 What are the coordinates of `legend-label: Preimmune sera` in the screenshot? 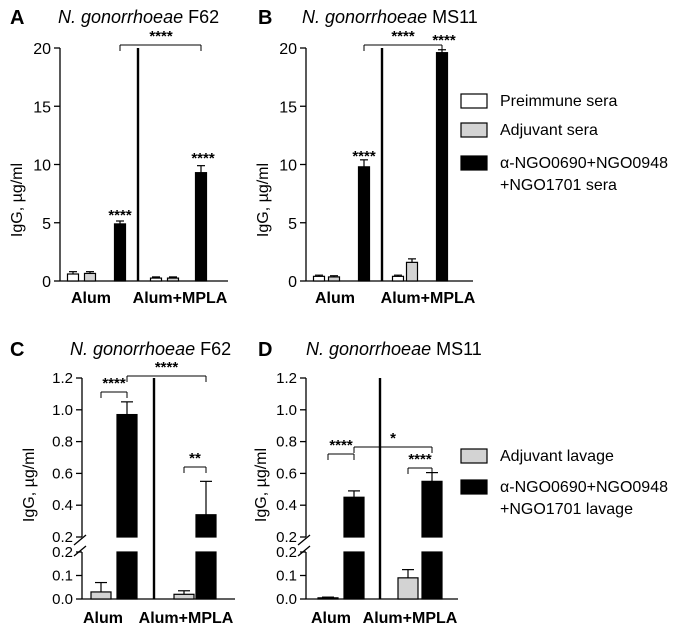 It's located at (558, 101).